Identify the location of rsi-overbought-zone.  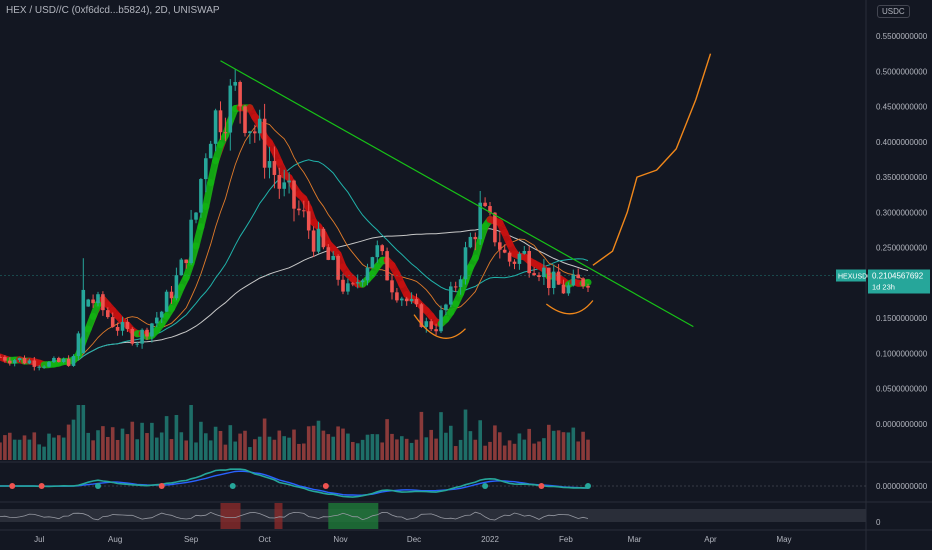
(230, 516).